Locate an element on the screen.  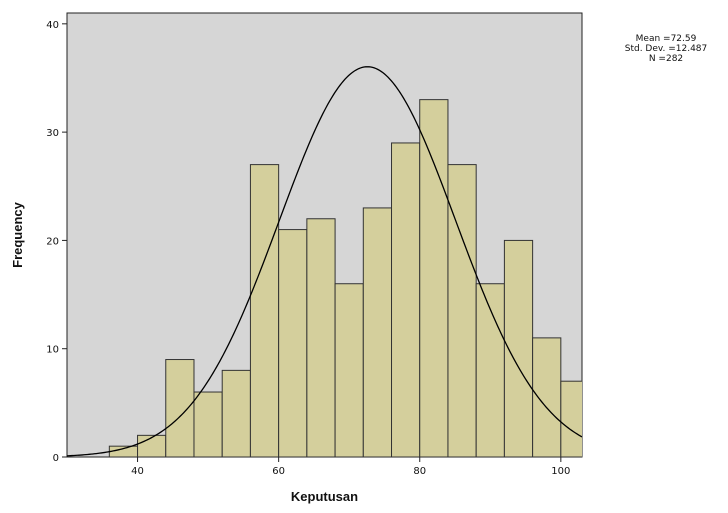
stats-n: N =282 is located at coordinates (666, 59).